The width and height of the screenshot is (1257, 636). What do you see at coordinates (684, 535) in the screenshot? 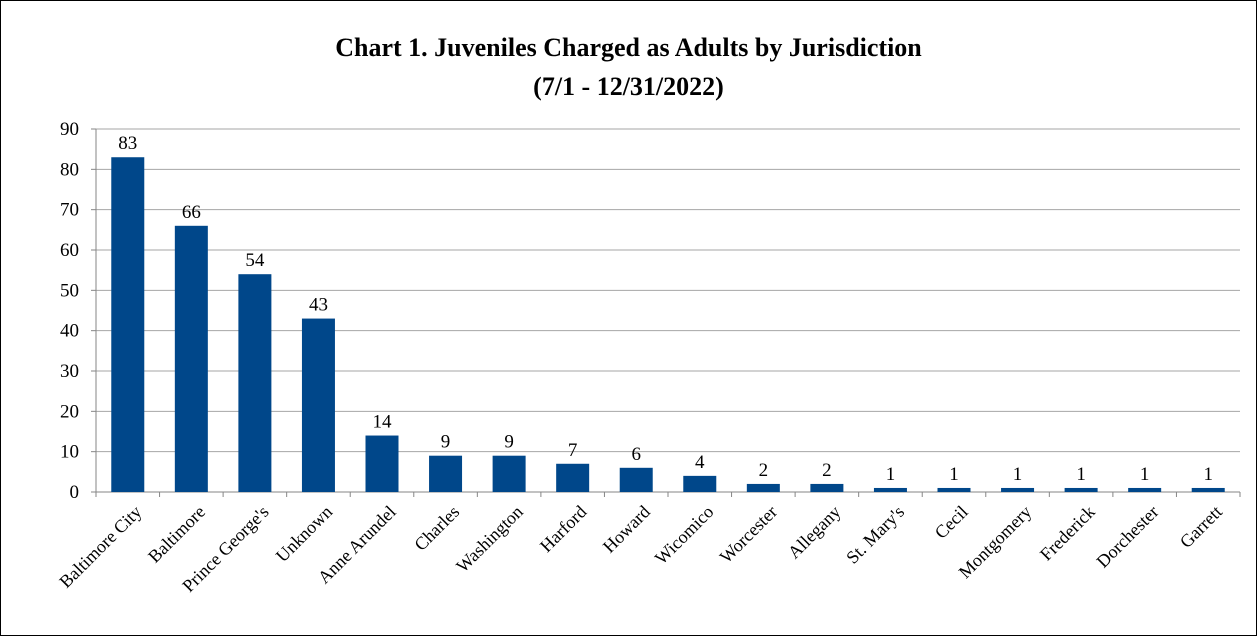
I see `x-tick-label: Wicomico` at bounding box center [684, 535].